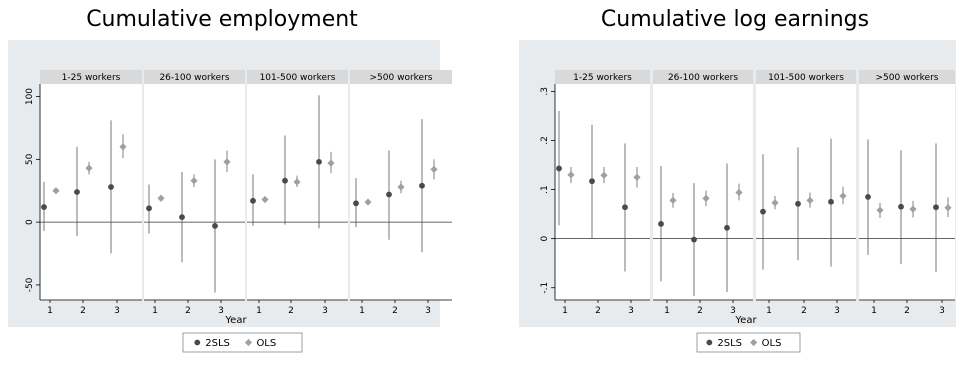 Image resolution: width=962 pixels, height=372 pixels. I want to click on facet-panel: 1-25 workers 1 2 3, so click(602, 193).